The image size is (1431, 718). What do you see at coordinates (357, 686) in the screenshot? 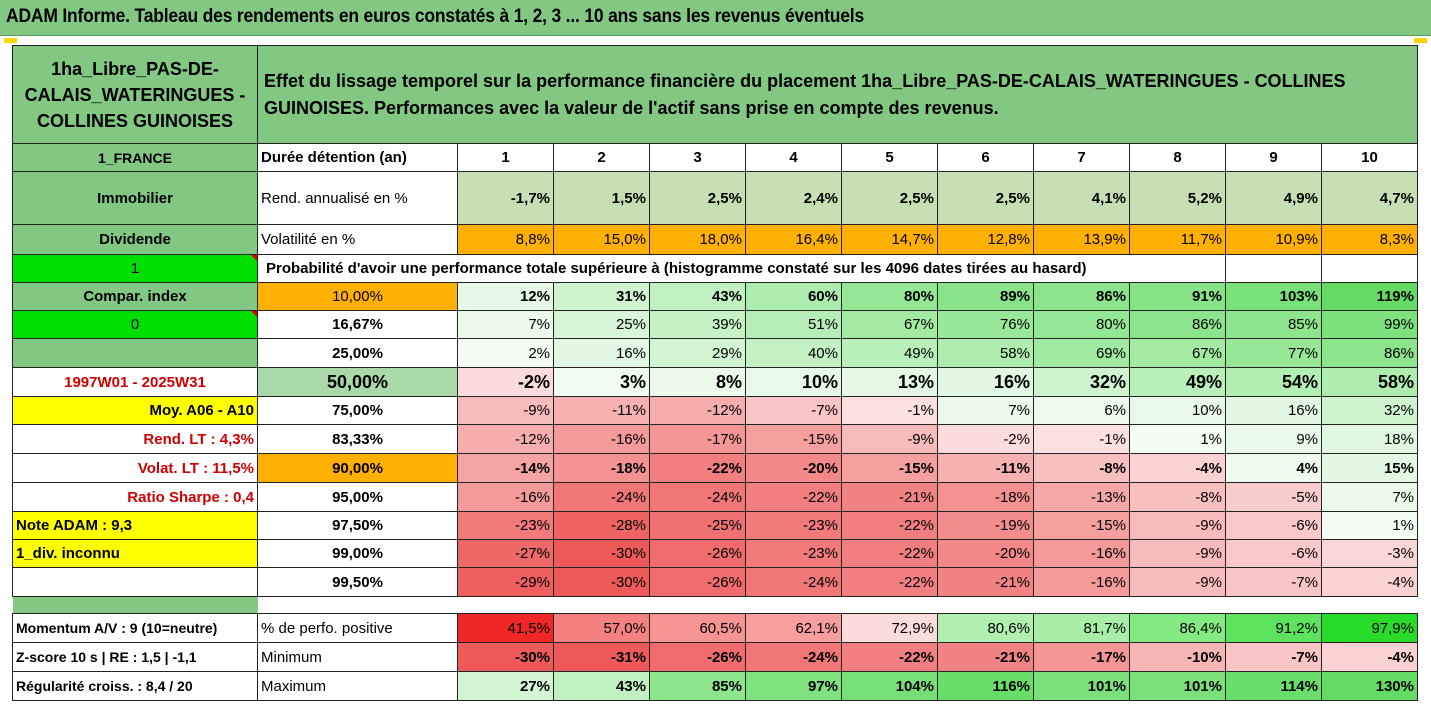
I see `maximum-label: Maximum` at bounding box center [357, 686].